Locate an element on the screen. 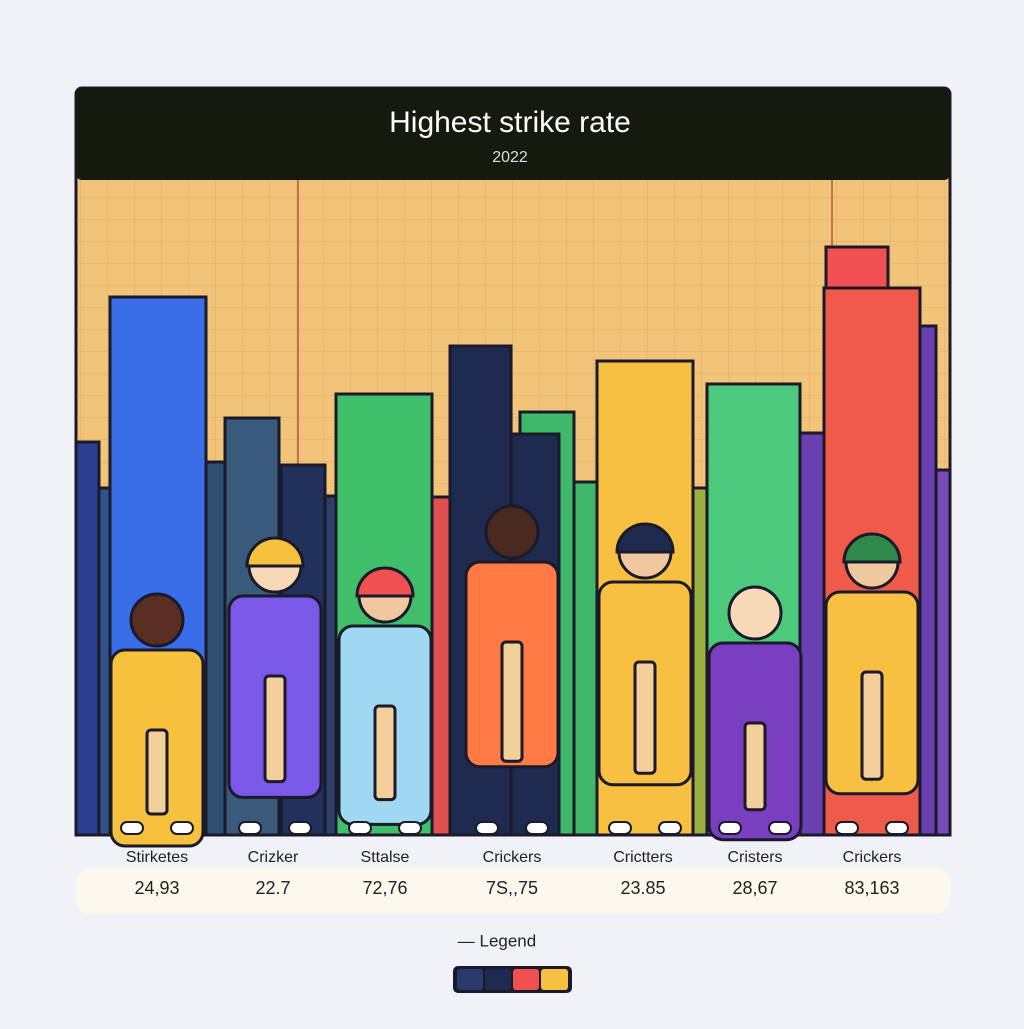 This screenshot has height=1029, width=1024. header-bar is located at coordinates (513, 134).